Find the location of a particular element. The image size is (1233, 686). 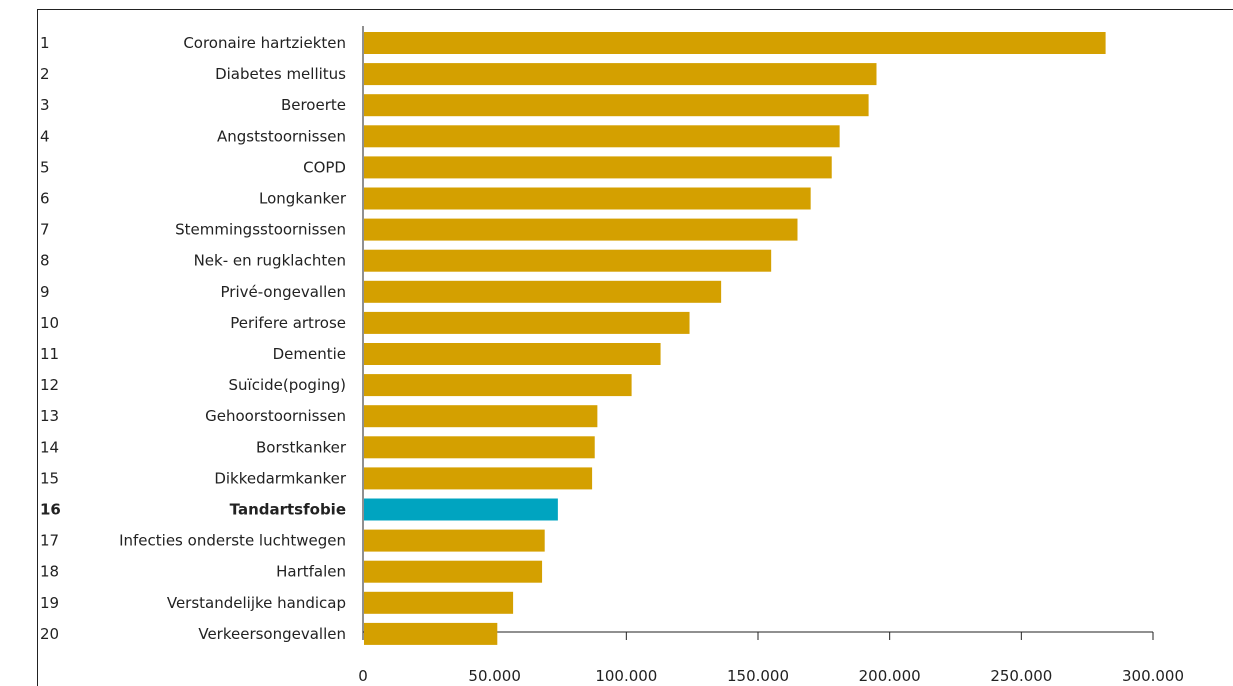

category-label: Coronaire hartziekten is located at coordinates (264, 43).